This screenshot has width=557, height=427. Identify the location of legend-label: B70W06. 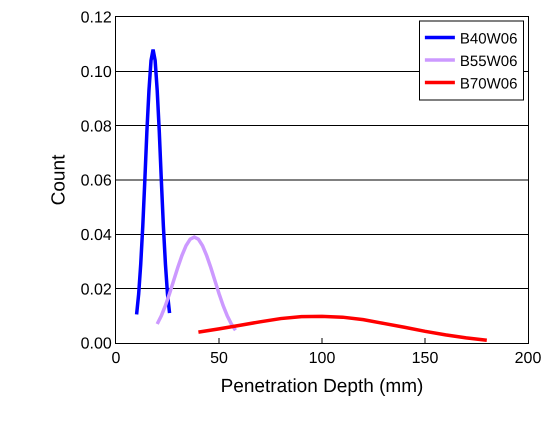
(489, 83).